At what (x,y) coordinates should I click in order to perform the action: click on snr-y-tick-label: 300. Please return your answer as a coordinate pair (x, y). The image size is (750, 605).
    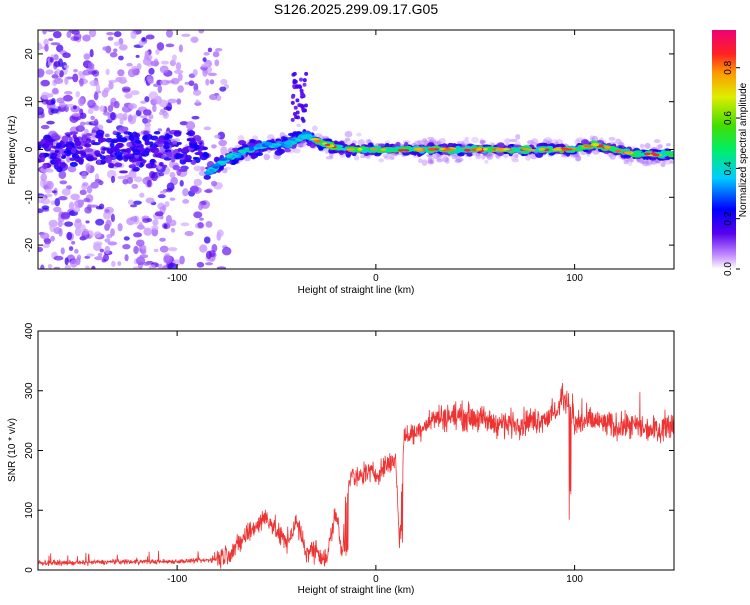
    Looking at the image, I should click on (29, 390).